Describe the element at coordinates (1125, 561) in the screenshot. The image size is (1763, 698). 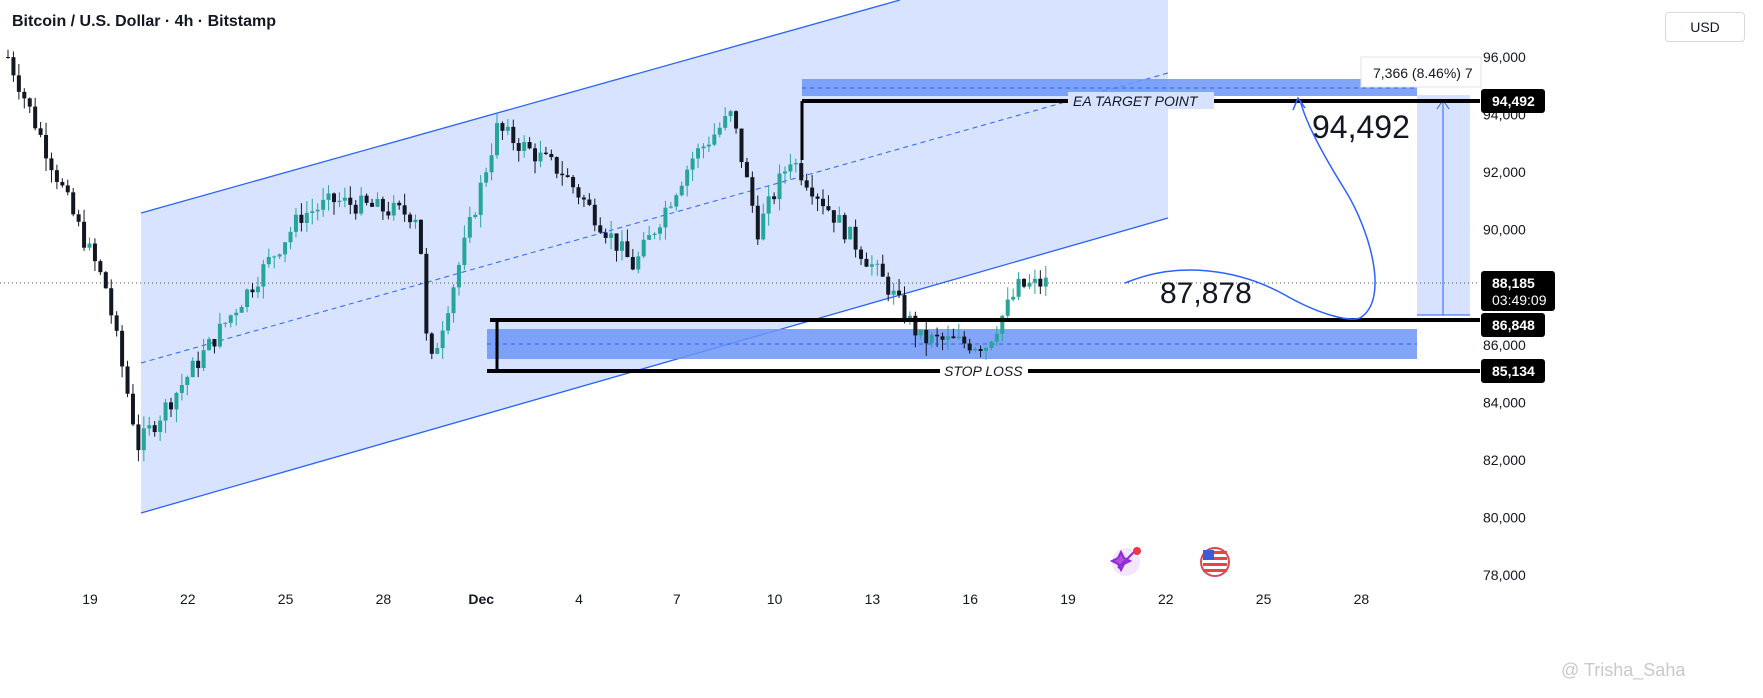
I see `sparkle-event-icon` at that location.